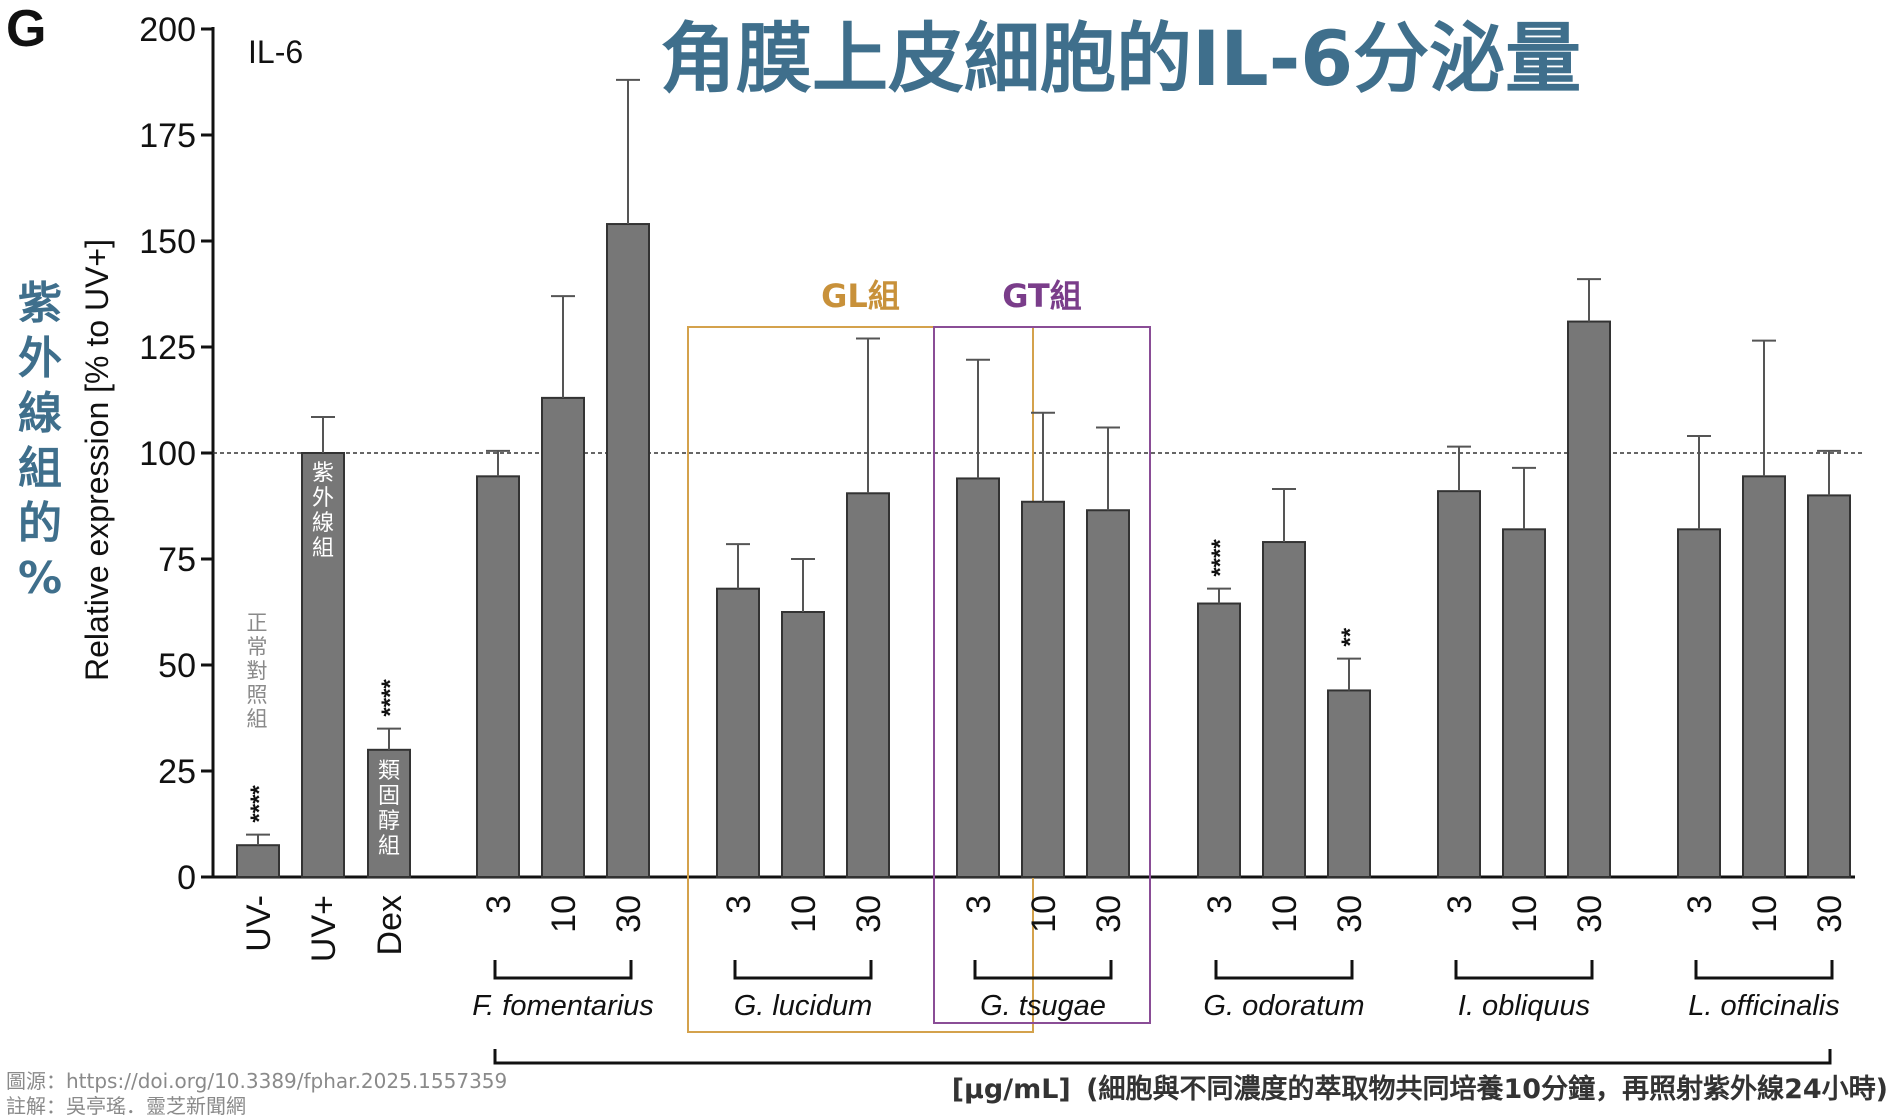 The height and width of the screenshot is (1119, 1897). I want to click on note-uv-minus-char: 照, so click(257, 695).